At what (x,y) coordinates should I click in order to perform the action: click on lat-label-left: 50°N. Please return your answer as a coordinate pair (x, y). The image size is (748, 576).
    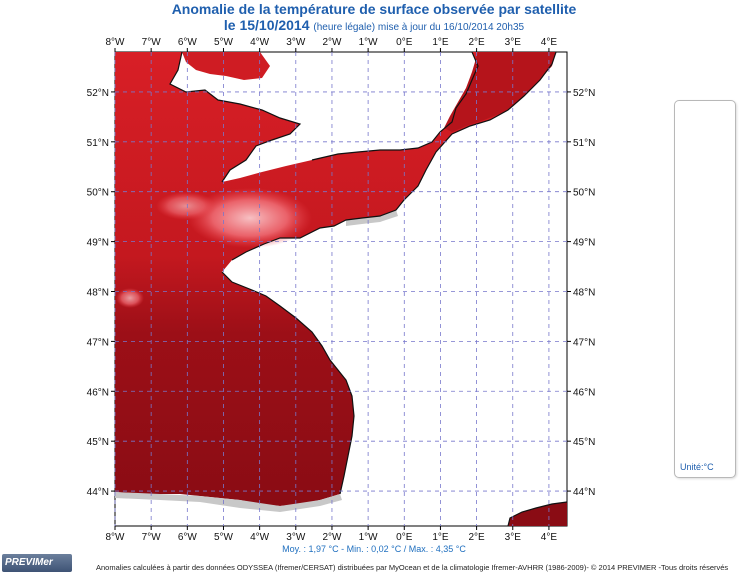
    Looking at the image, I should click on (98, 193).